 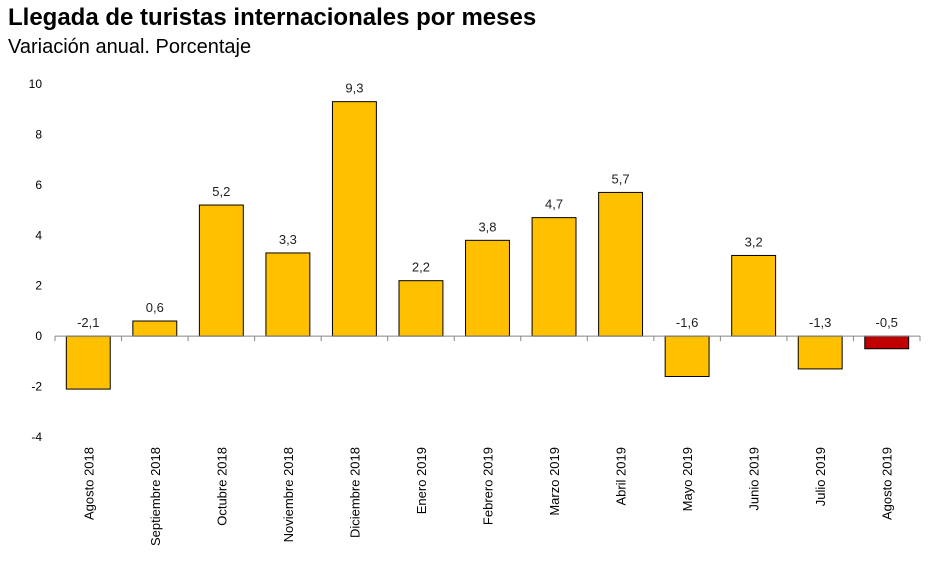 What do you see at coordinates (421, 267) in the screenshot?
I see `data-label: 2,2` at bounding box center [421, 267].